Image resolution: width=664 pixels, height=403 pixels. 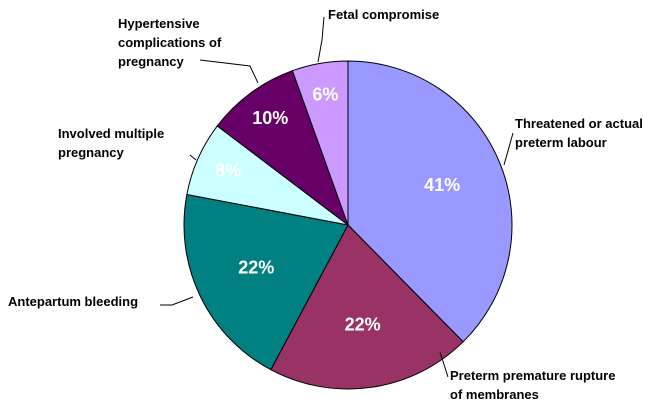 What do you see at coordinates (325, 95) in the screenshot?
I see `value-label: 6%` at bounding box center [325, 95].